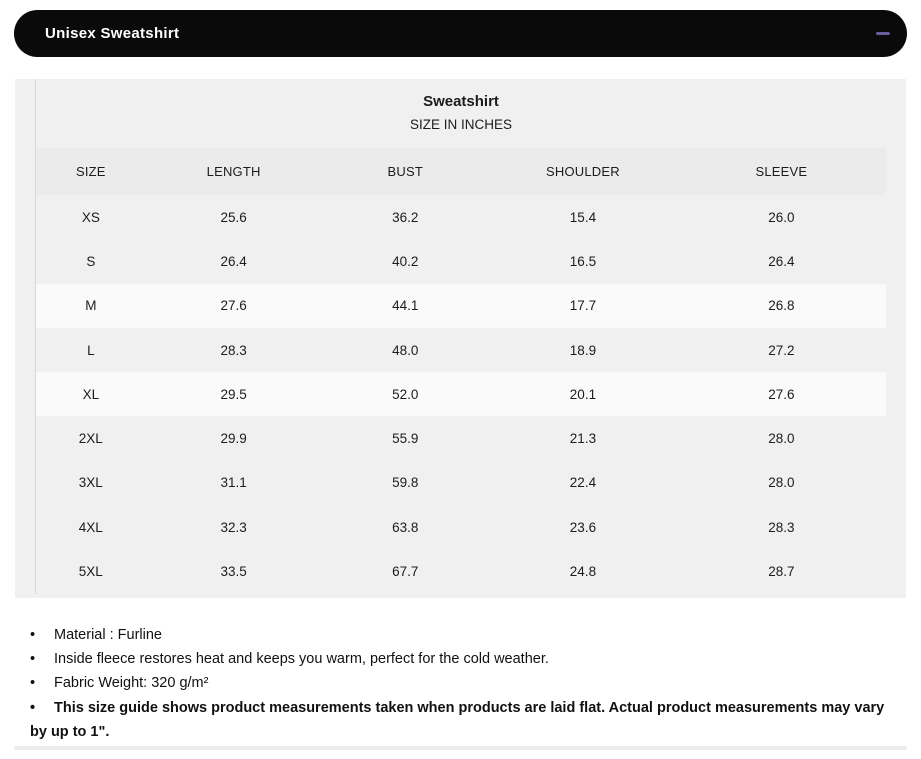 This screenshot has width=921, height=759. I want to click on measurement-value: 24.8, so click(583, 572).